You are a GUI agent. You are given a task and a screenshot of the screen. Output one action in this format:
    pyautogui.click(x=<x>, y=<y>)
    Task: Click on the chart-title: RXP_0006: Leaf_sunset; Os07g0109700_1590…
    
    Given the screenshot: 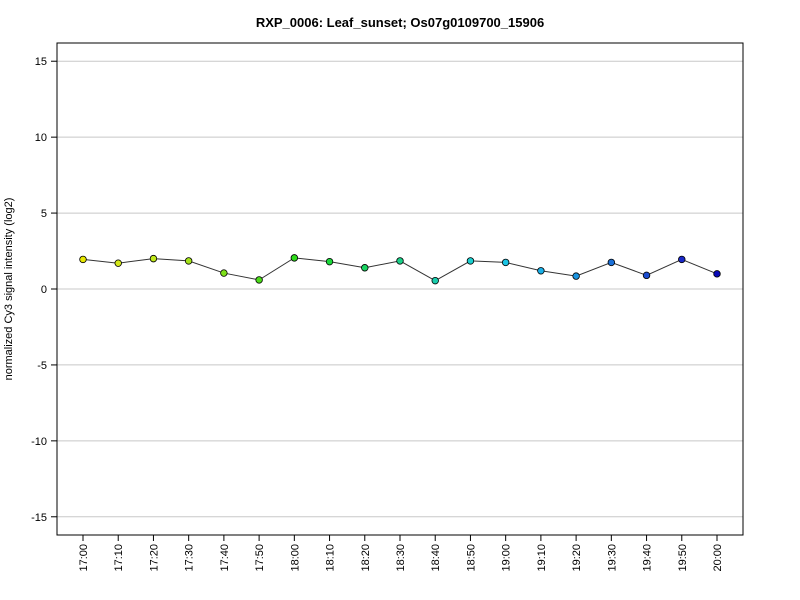 What is the action you would take?
    pyautogui.click(x=400, y=22)
    